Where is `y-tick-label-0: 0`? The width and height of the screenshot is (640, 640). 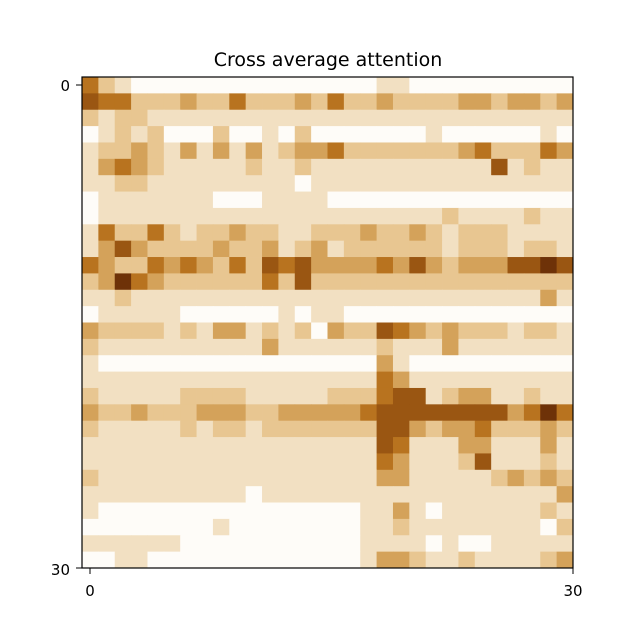
y-tick-label-0: 0 is located at coordinates (65, 86).